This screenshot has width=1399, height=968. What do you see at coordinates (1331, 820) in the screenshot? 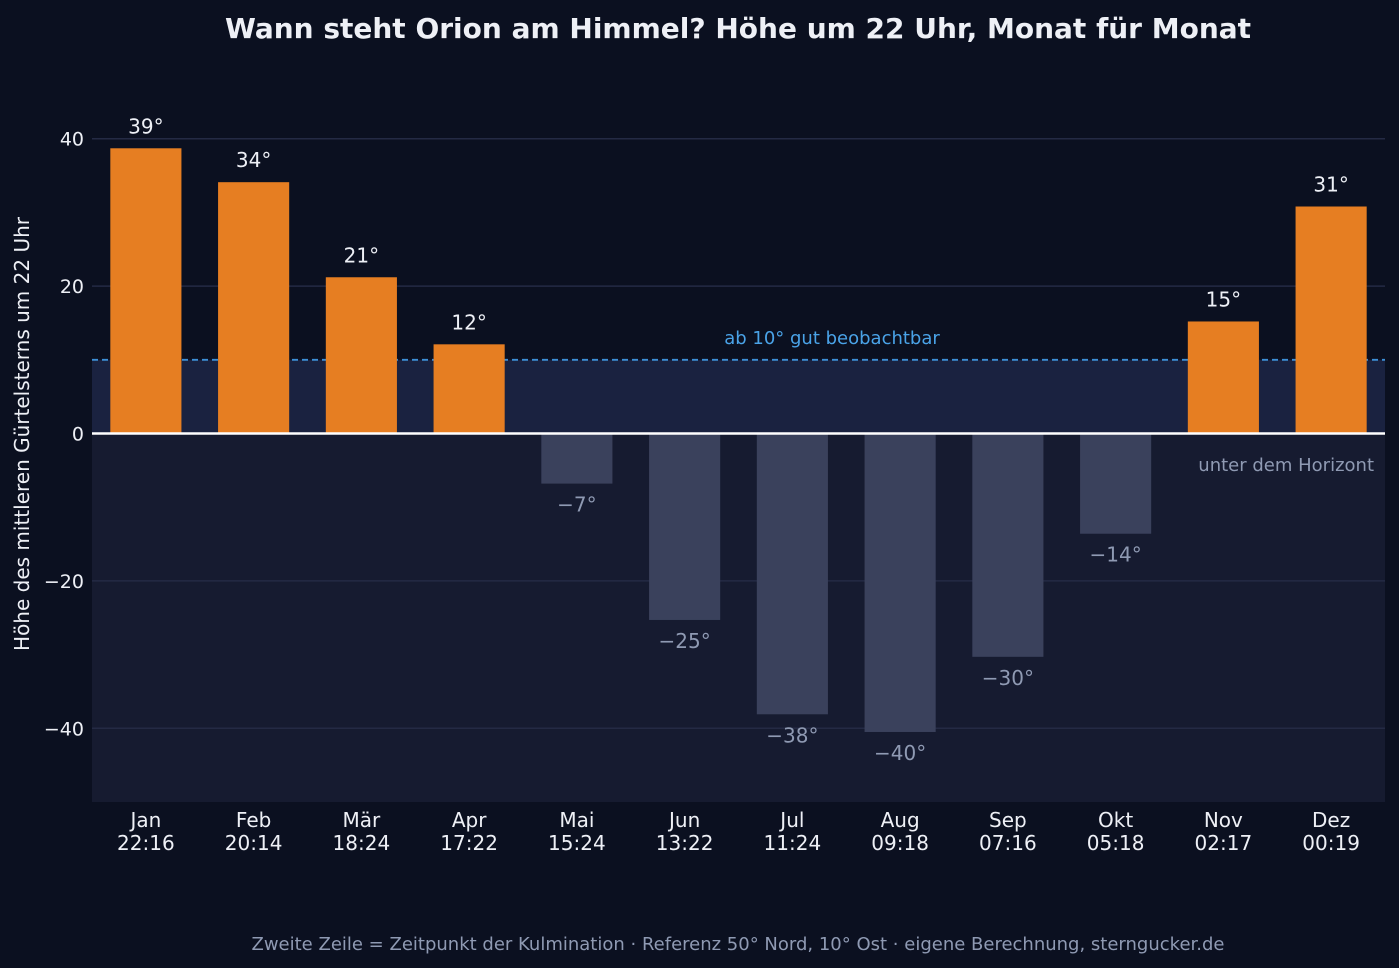
I see `x-tick-label: Dez` at bounding box center [1331, 820].